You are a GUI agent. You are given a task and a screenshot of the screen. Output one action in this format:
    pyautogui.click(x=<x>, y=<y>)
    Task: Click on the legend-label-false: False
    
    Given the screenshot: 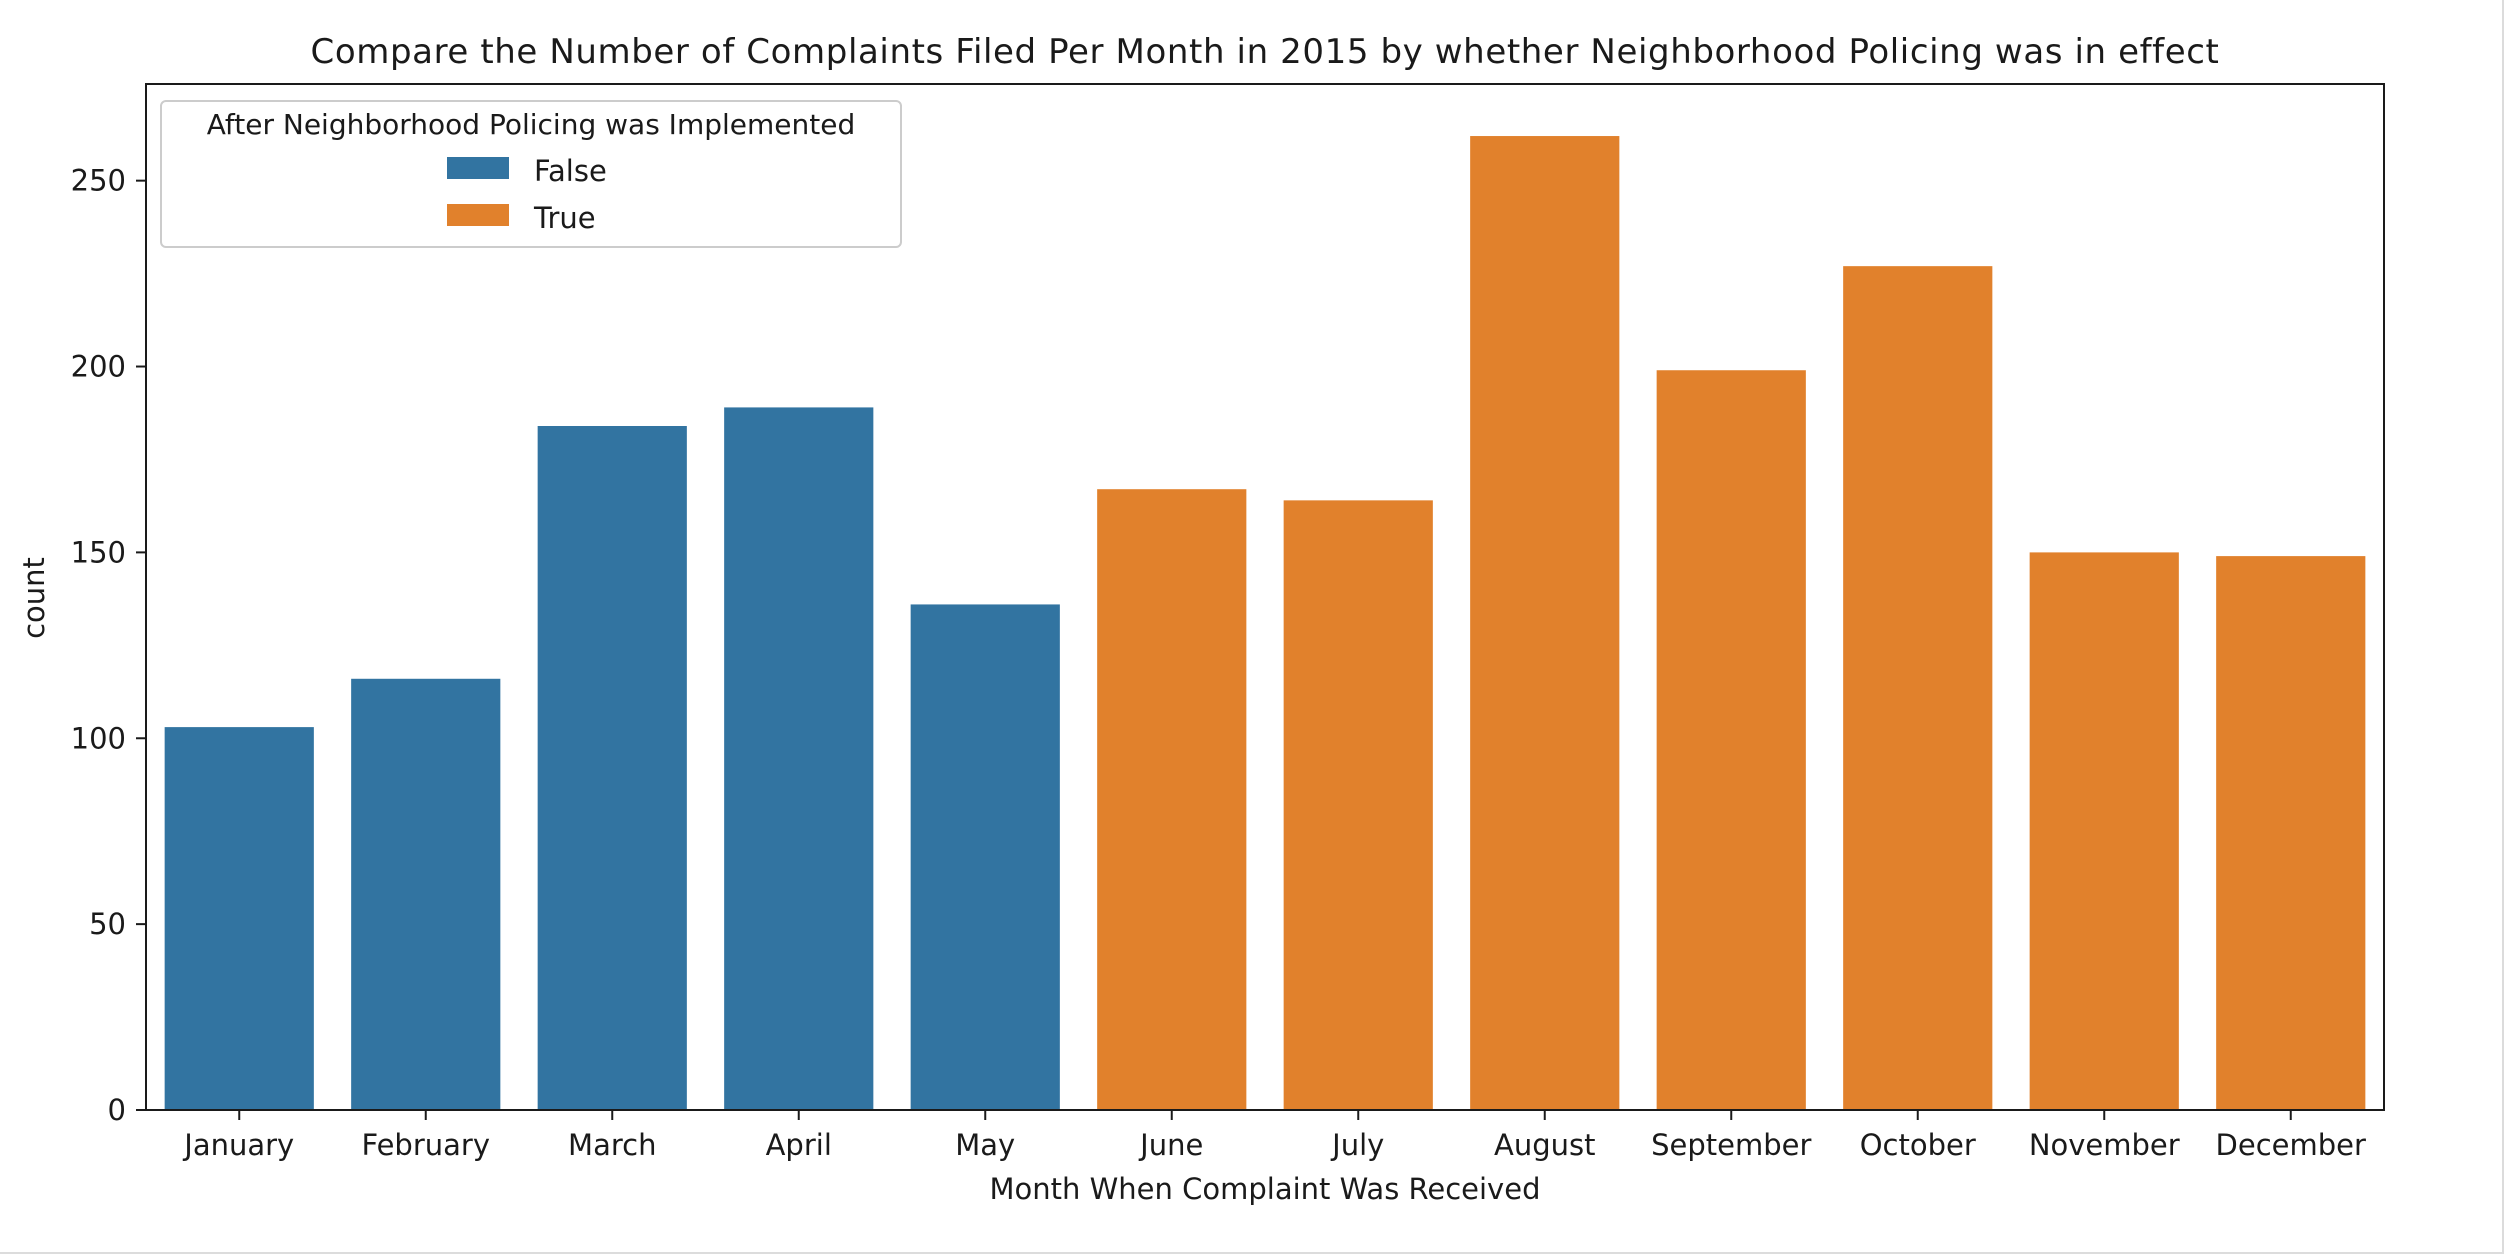 What is the action you would take?
    pyautogui.click(x=570, y=171)
    